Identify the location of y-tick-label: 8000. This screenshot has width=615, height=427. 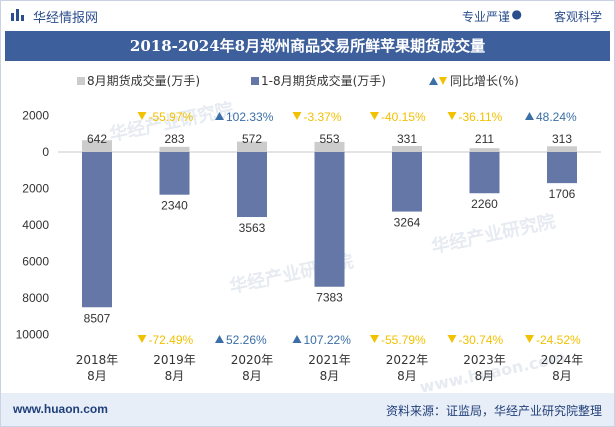
(35, 298).